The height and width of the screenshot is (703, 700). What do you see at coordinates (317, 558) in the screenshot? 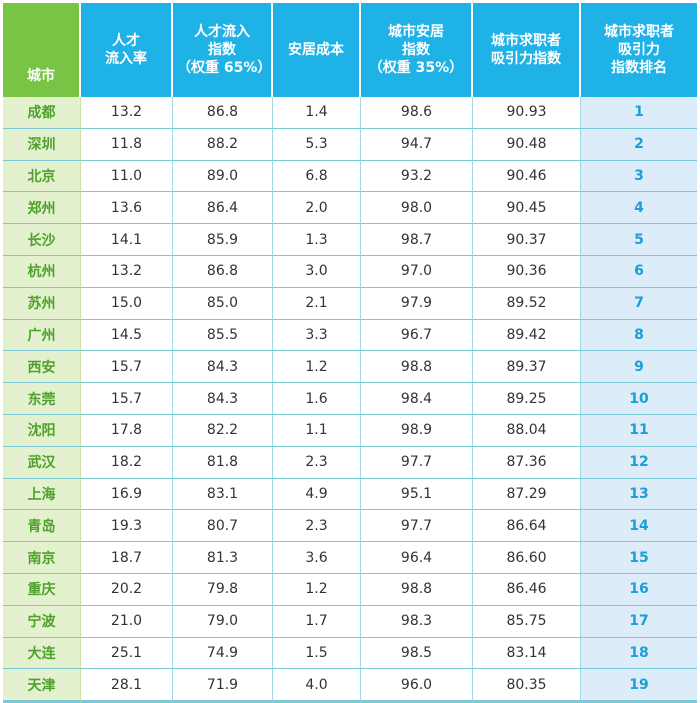
I see `cell-settling-cost: 3.6` at bounding box center [317, 558].